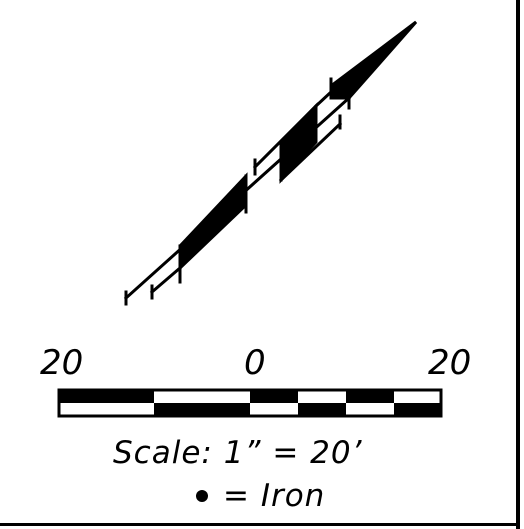 The image size is (524, 529). I want to click on block-center-lower-edge, so click(310, 152).